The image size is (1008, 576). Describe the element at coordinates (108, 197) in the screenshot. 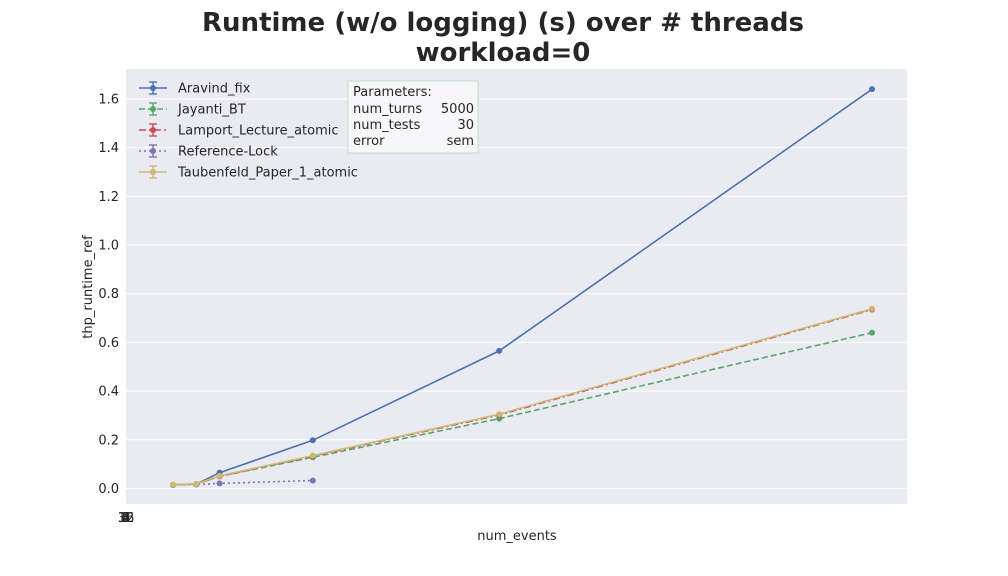

I see `y-tick-label: 1.2` at that location.